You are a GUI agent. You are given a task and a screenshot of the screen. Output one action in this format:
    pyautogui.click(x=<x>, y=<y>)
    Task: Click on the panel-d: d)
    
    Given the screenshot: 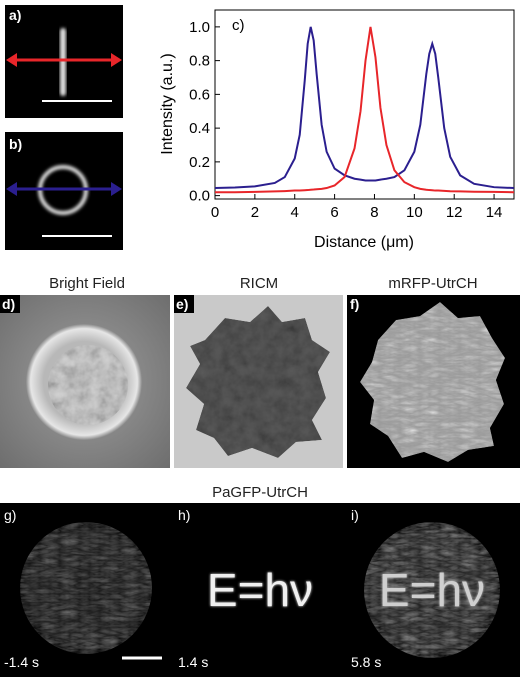 What is the action you would take?
    pyautogui.click(x=85, y=381)
    